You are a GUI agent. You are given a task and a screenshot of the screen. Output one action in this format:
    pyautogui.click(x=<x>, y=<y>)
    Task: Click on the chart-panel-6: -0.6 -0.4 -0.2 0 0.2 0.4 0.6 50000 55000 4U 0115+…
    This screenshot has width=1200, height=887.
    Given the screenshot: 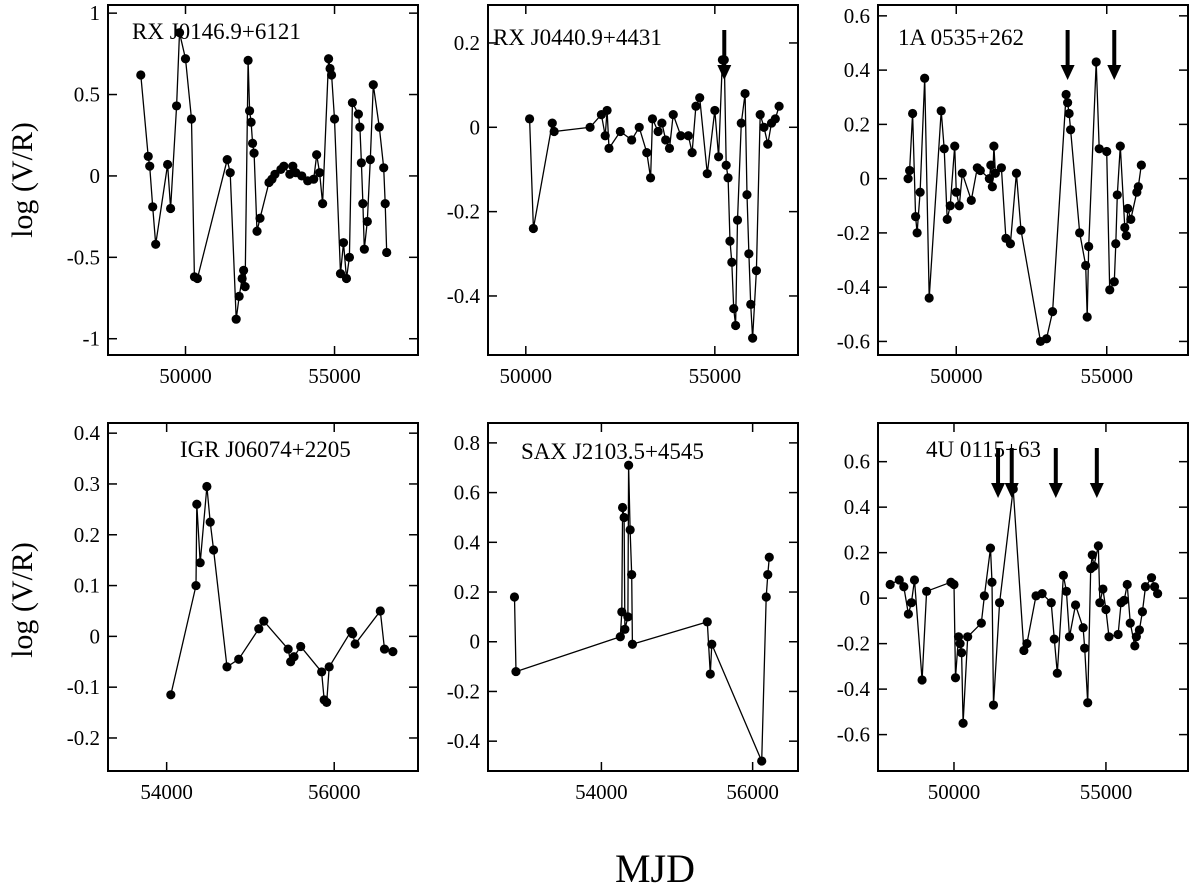 What is the action you would take?
    pyautogui.click(x=1013, y=613)
    